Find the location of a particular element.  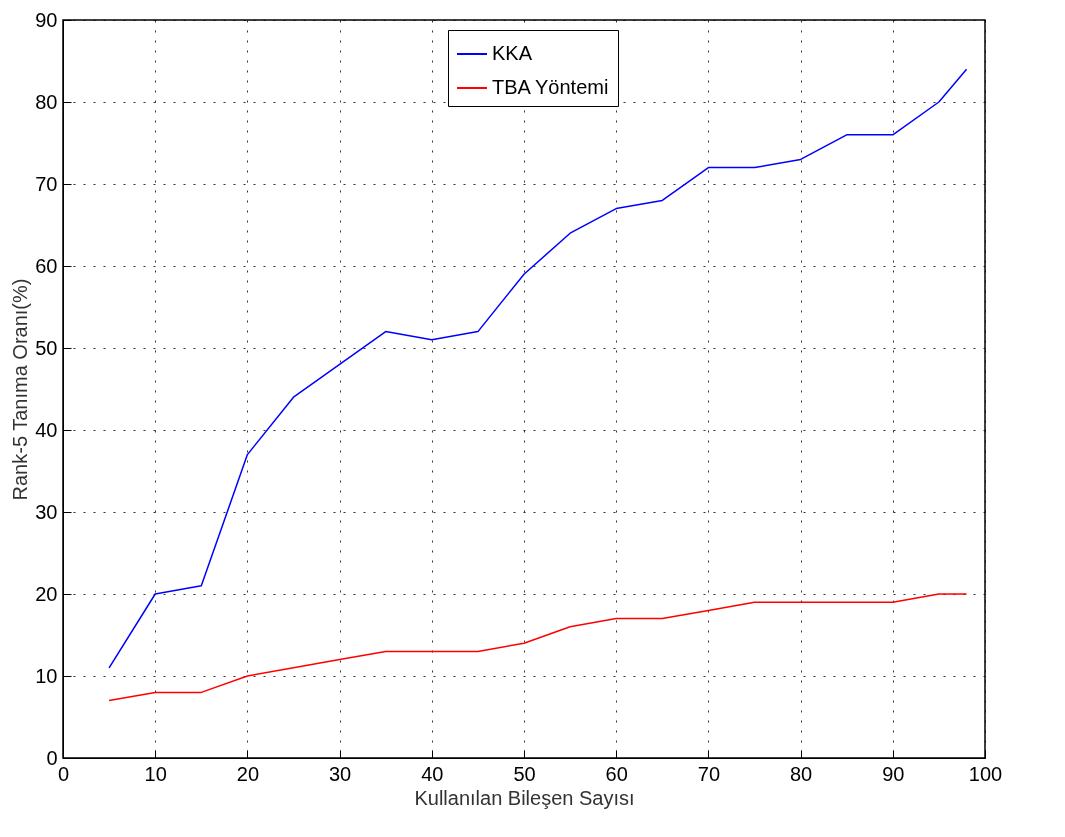

y-axis-title: Rank-5 Tanıma Oranı(%) is located at coordinates (20, 389).